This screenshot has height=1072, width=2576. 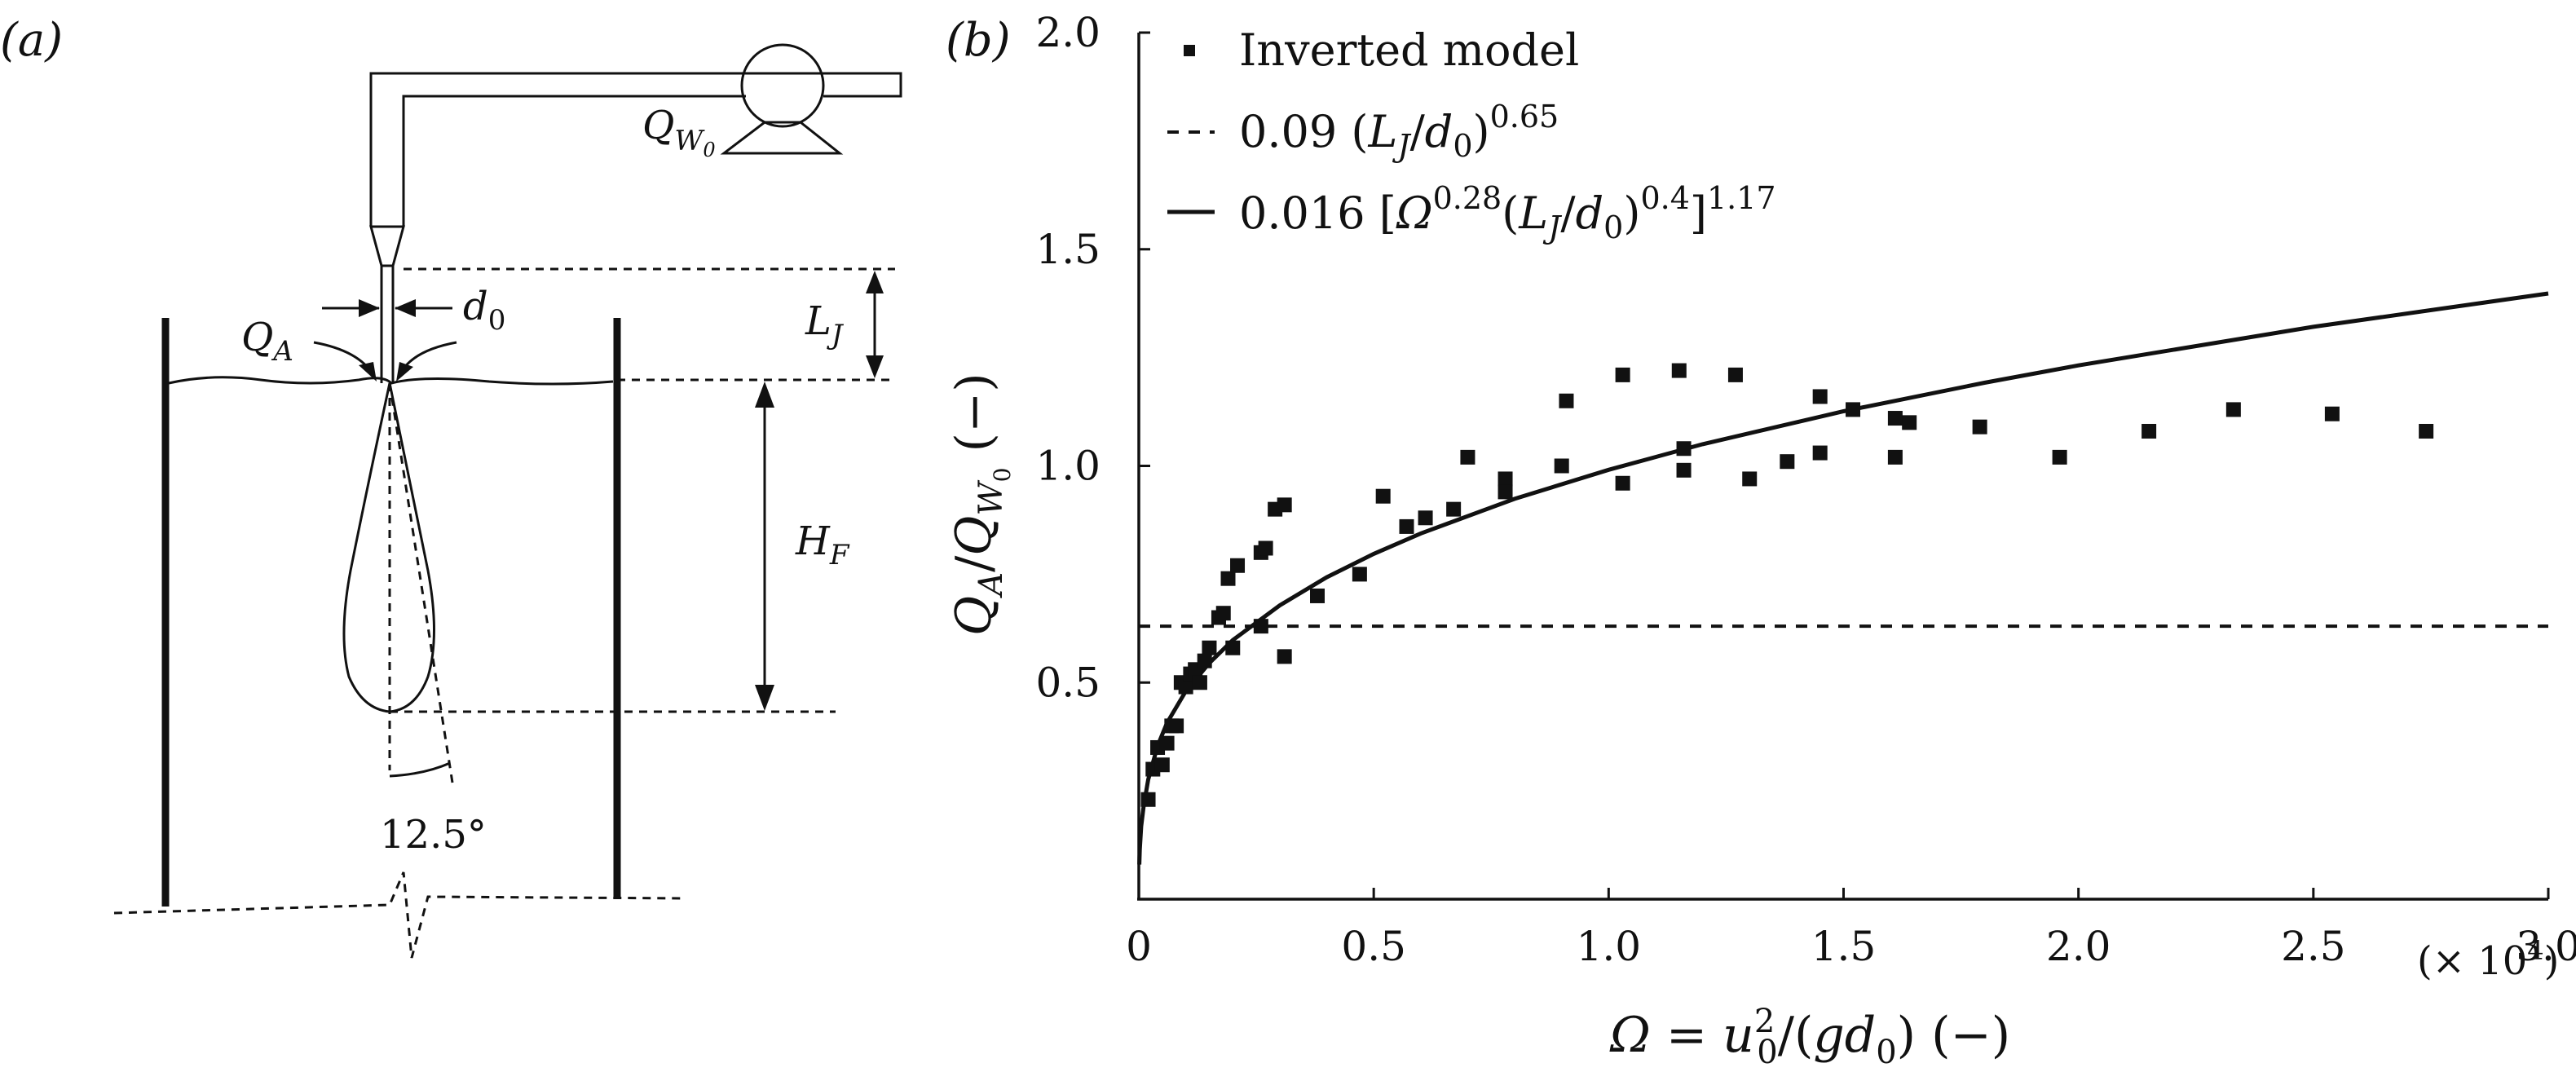 What do you see at coordinates (420, 769) in the screenshot?
I see `spread-angle-arc` at bounding box center [420, 769].